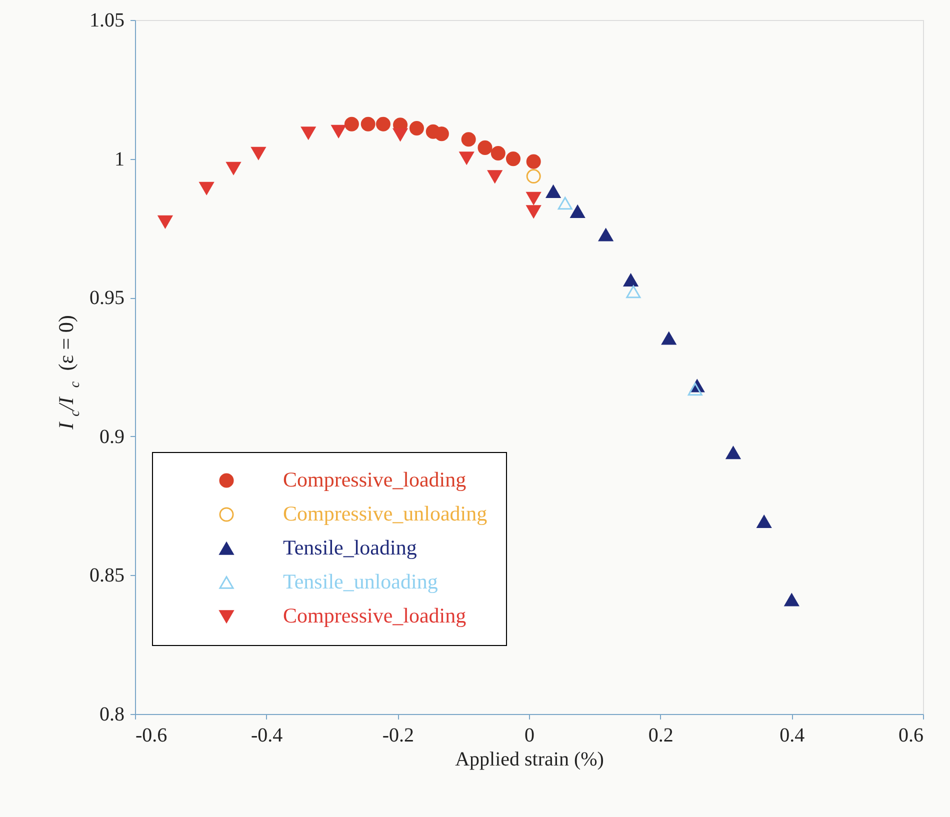  Describe the element at coordinates (350, 548) in the screenshot. I see `legend-label: Tensile_loading` at that location.